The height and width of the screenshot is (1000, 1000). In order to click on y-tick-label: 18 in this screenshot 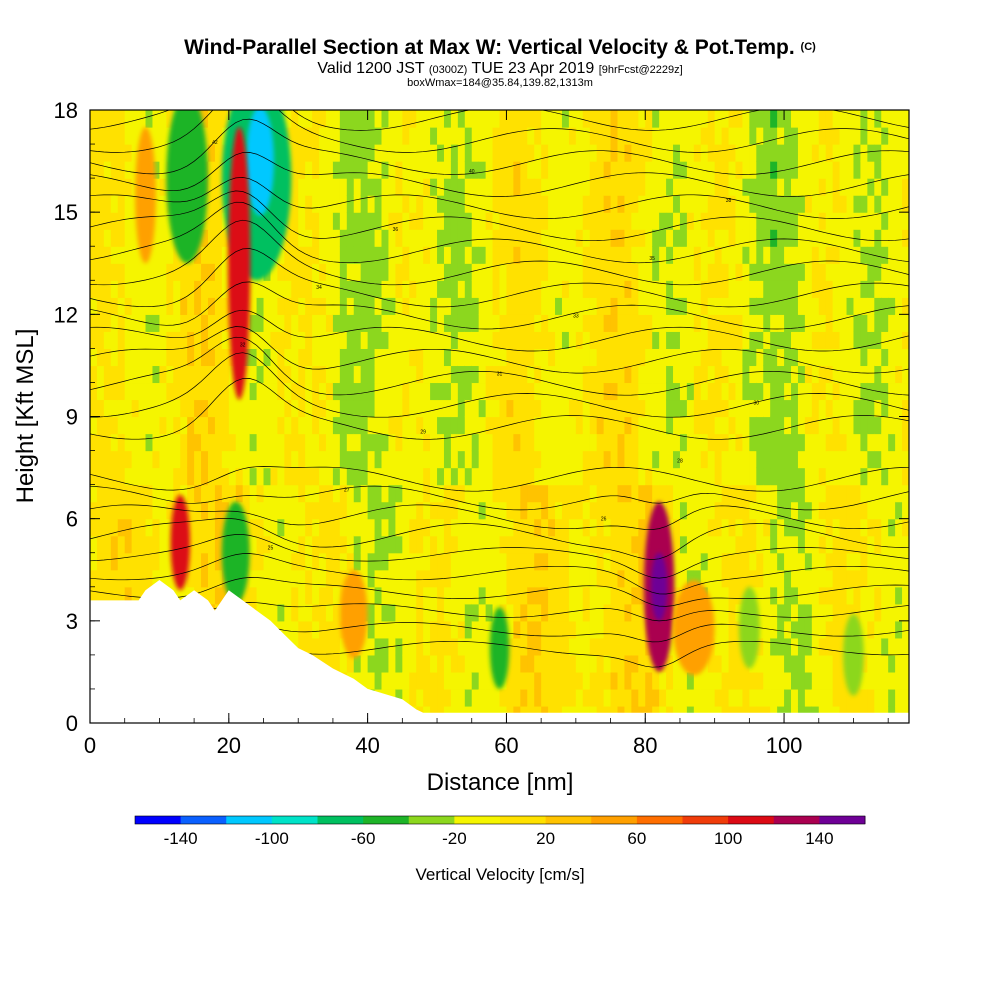, I will do `click(66, 110)`.